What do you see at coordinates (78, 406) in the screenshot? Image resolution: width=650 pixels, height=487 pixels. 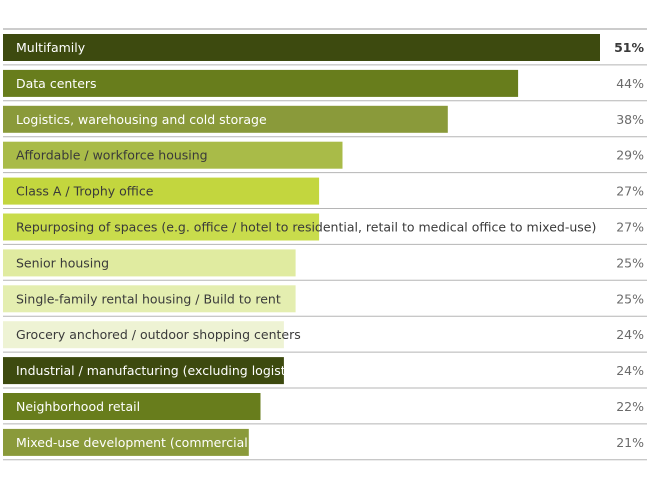 I see `category-label: Neighborhood retail` at bounding box center [78, 406].